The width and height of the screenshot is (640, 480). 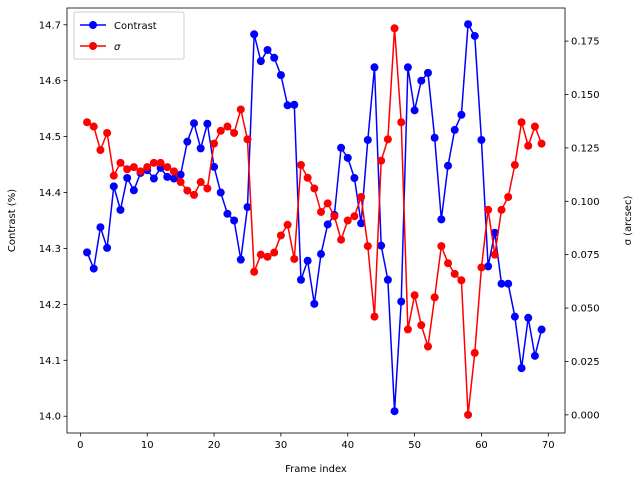 What do you see at coordinates (50, 249) in the screenshot?
I see `y-left-tick-label: 14.3` at bounding box center [50, 249].